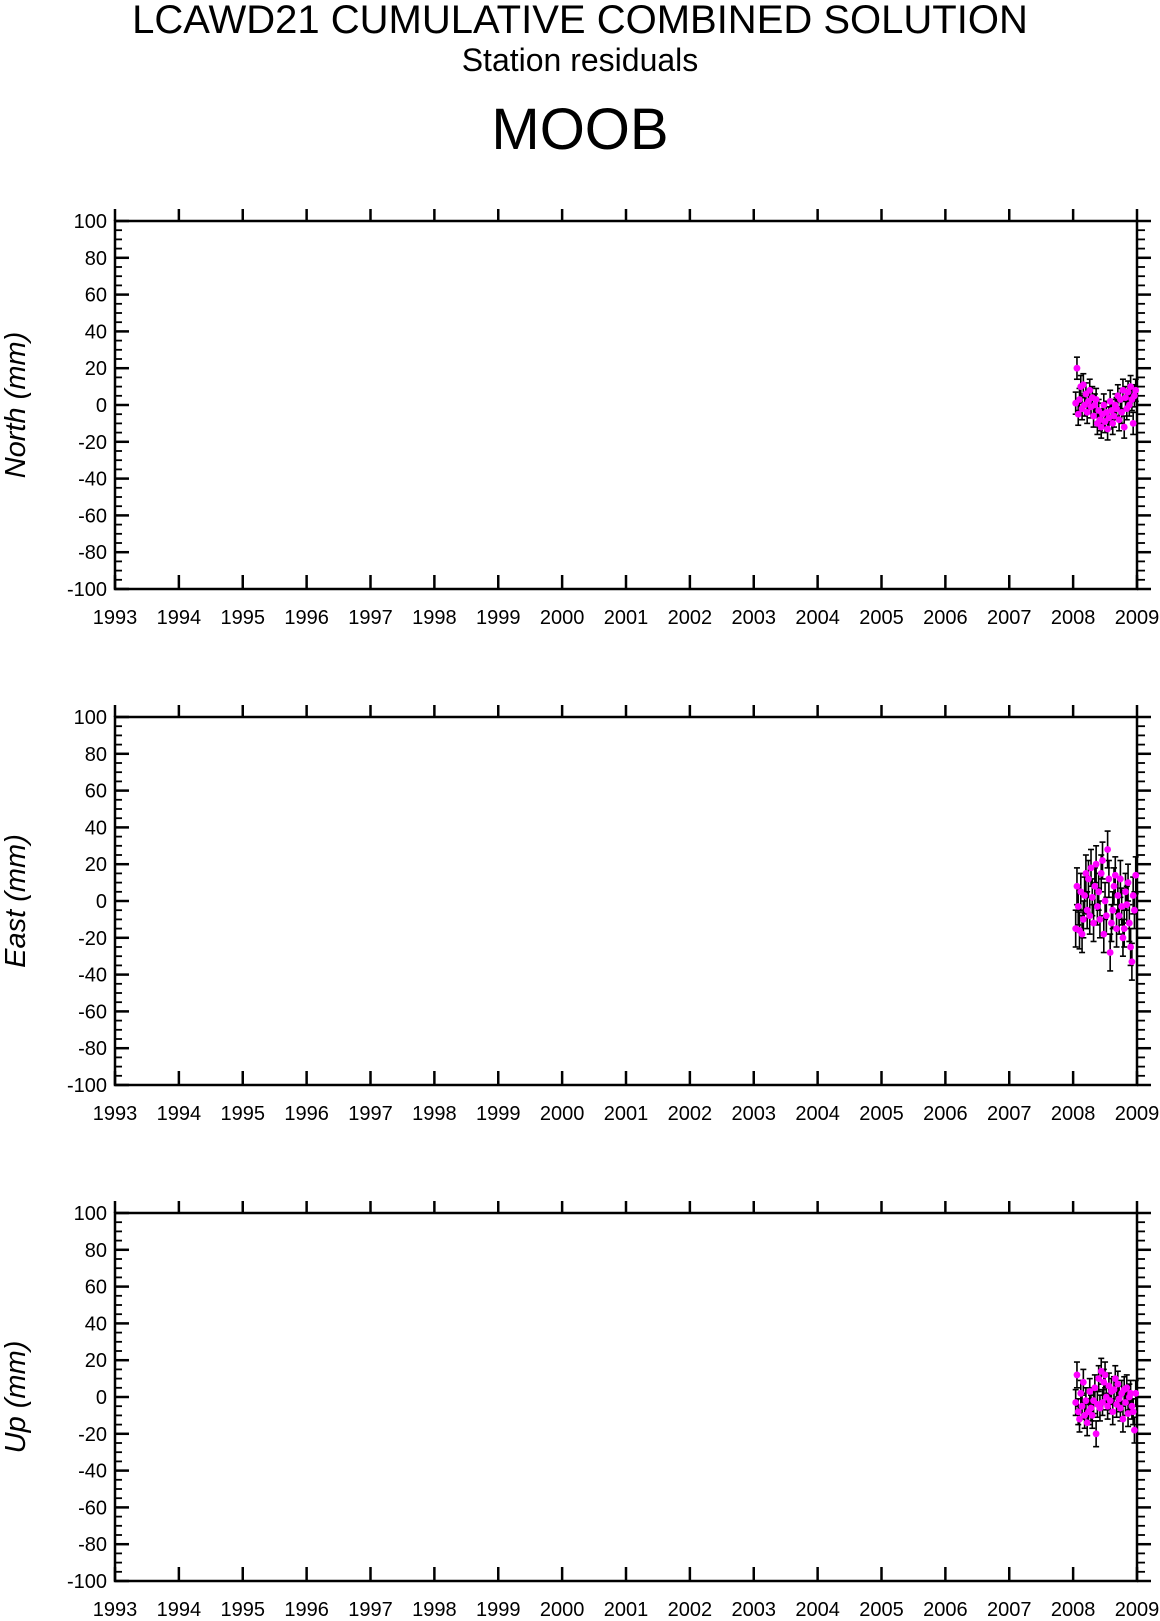 This screenshot has width=1160, height=1621. What do you see at coordinates (92, 443) in the screenshot?
I see `y-tick-label: -20` at bounding box center [92, 443].